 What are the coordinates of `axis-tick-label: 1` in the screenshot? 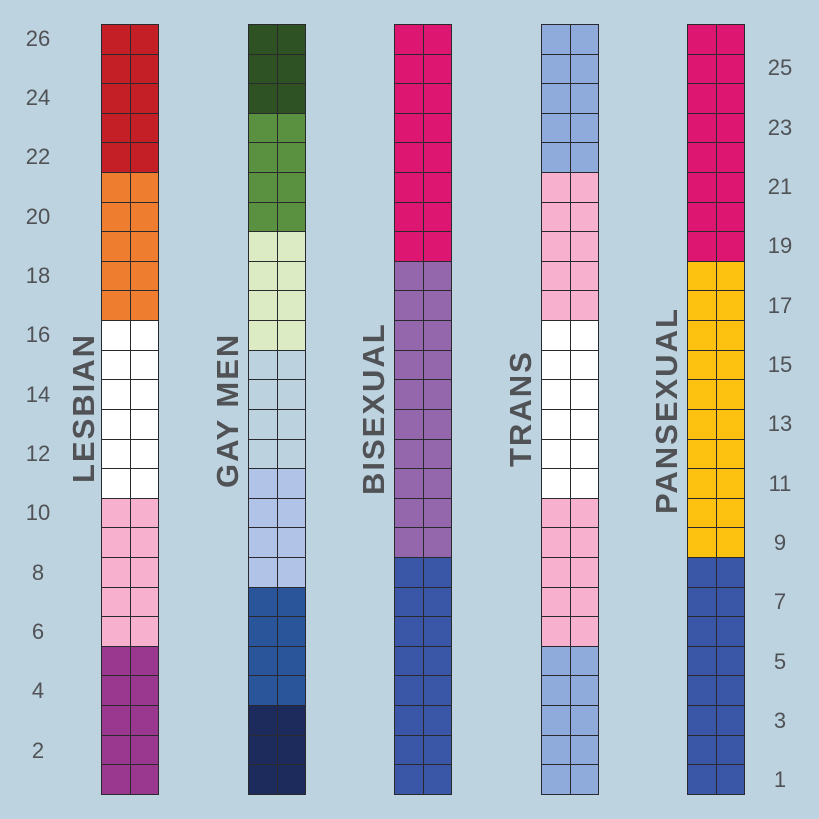 It's located at (780, 780).